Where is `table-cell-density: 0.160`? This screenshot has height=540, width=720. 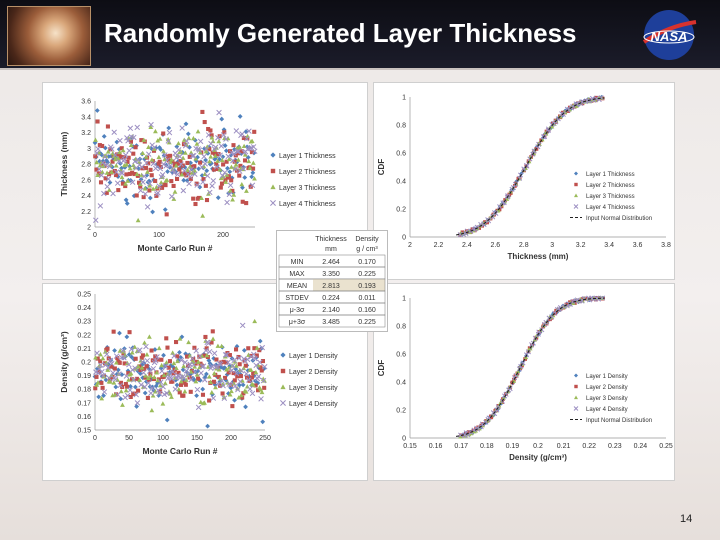 table-cell-density: 0.160 is located at coordinates (367, 310).